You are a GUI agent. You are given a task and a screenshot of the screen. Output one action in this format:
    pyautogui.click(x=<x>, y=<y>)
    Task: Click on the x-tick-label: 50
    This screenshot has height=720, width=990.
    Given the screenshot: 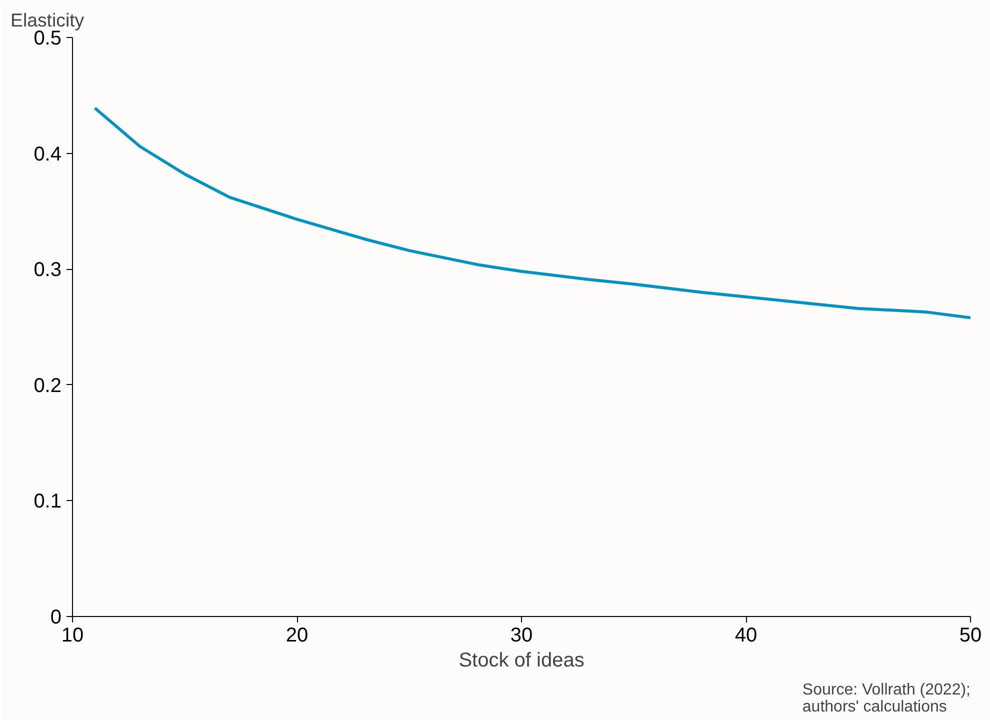 What is the action you would take?
    pyautogui.click(x=970, y=635)
    